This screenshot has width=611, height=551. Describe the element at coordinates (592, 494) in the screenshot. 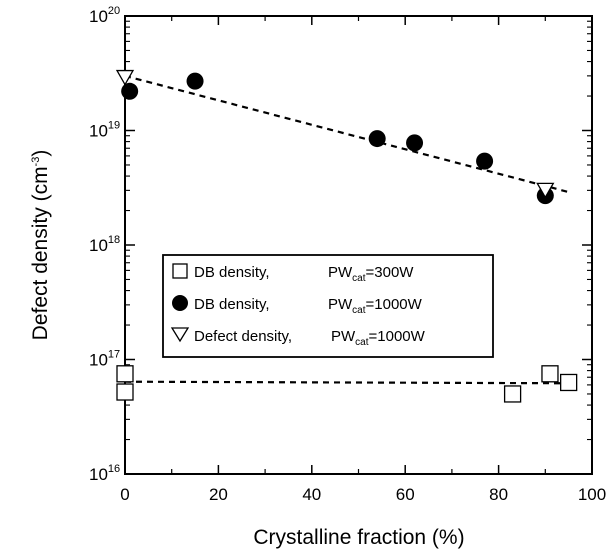

I see `x-tick-label: 100` at that location.